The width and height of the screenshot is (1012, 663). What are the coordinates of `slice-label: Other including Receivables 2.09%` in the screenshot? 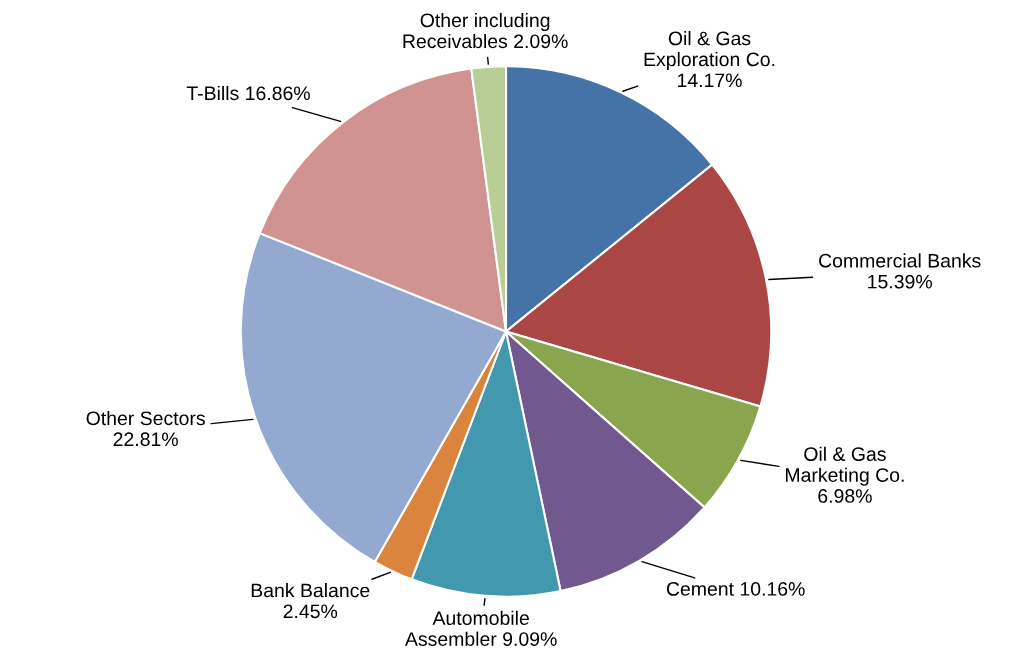 It's located at (485, 30).